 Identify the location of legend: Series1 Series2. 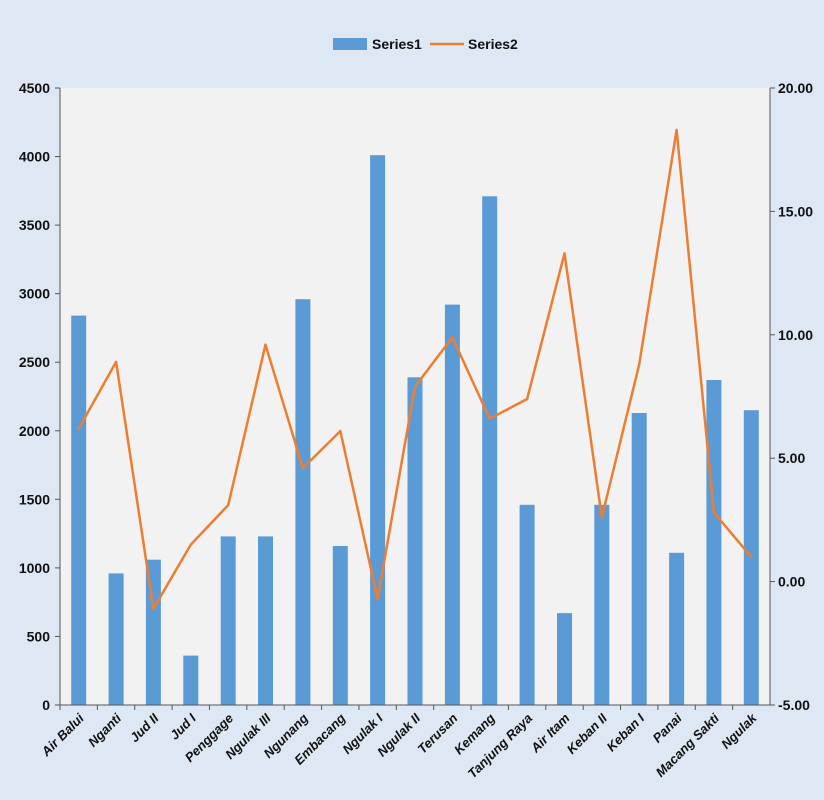
(425, 44).